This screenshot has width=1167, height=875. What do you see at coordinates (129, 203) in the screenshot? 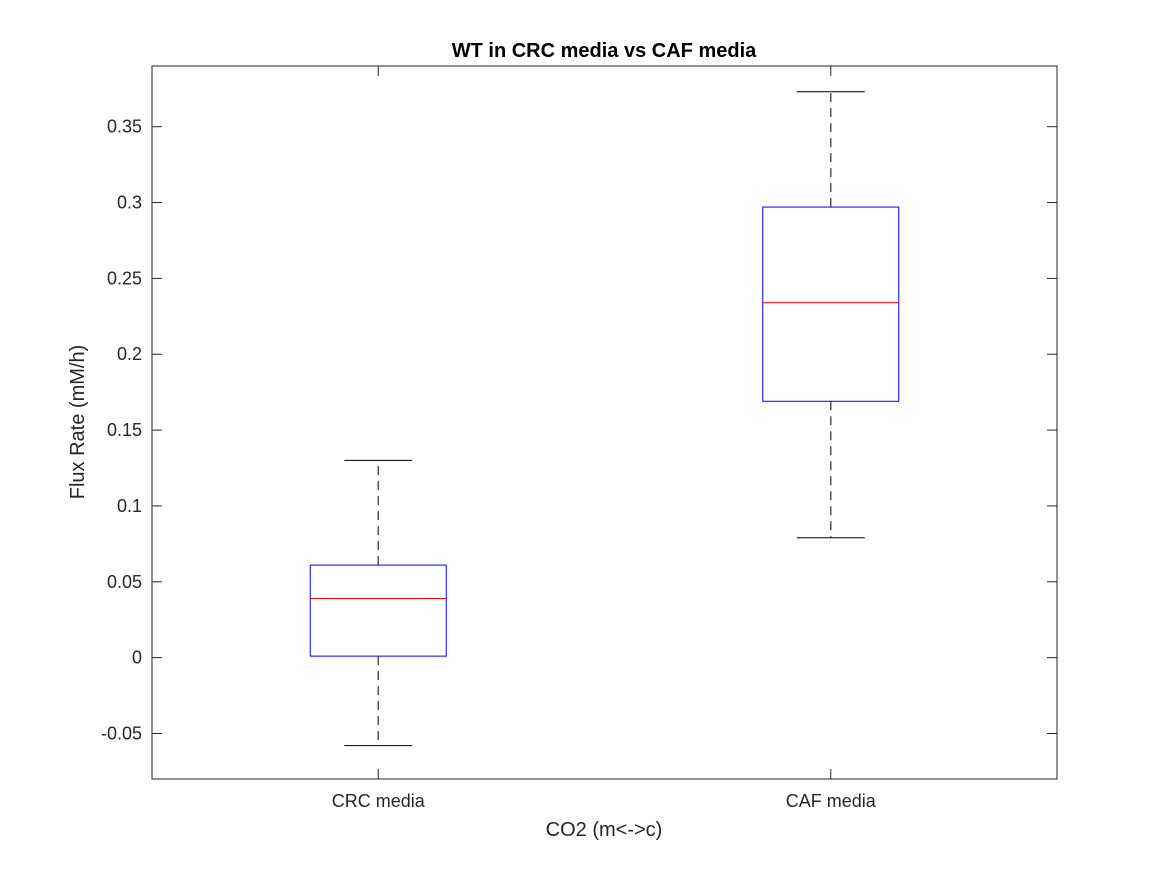
I see `y-tick-label: 0.3` at bounding box center [129, 203].